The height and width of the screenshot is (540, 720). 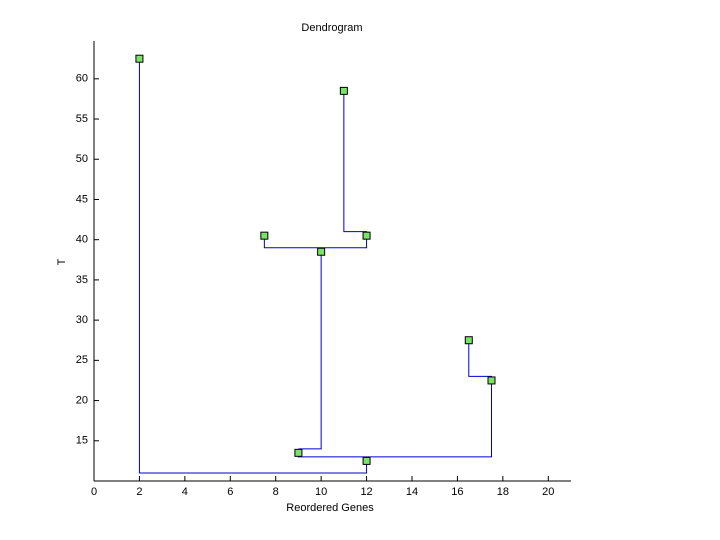 What do you see at coordinates (503, 492) in the screenshot?
I see `x-tick-label: 18` at bounding box center [503, 492].